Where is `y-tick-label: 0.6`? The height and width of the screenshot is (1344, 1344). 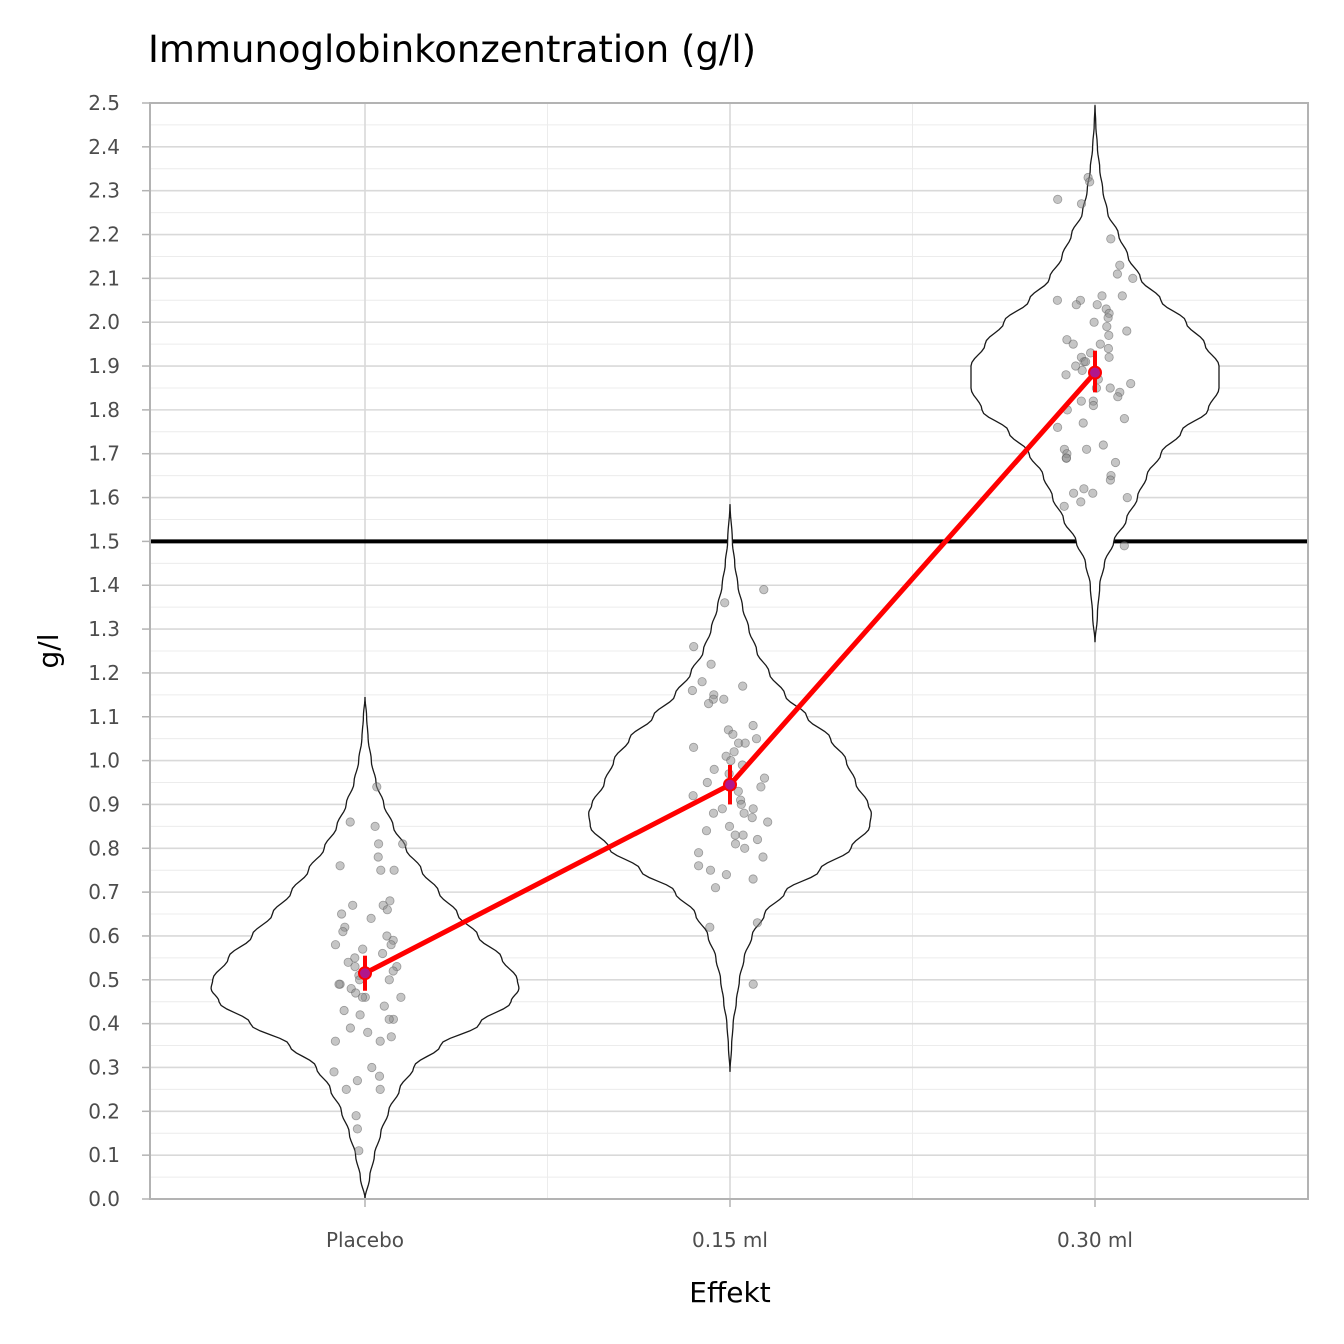
y-tick-label: 0.6 is located at coordinates (104, 936).